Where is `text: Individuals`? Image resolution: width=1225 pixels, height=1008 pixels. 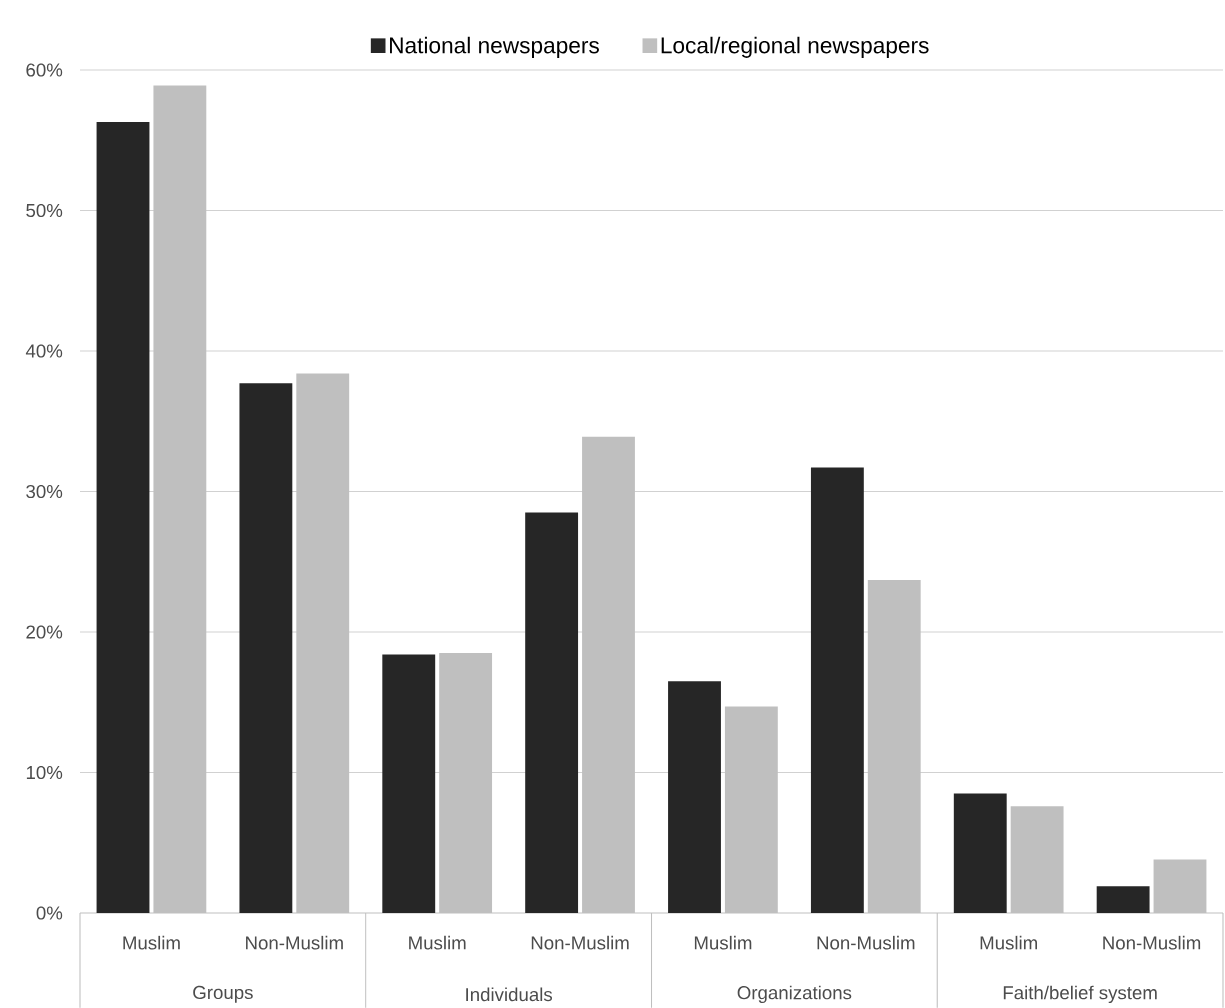
text: Individuals is located at coordinates (509, 994).